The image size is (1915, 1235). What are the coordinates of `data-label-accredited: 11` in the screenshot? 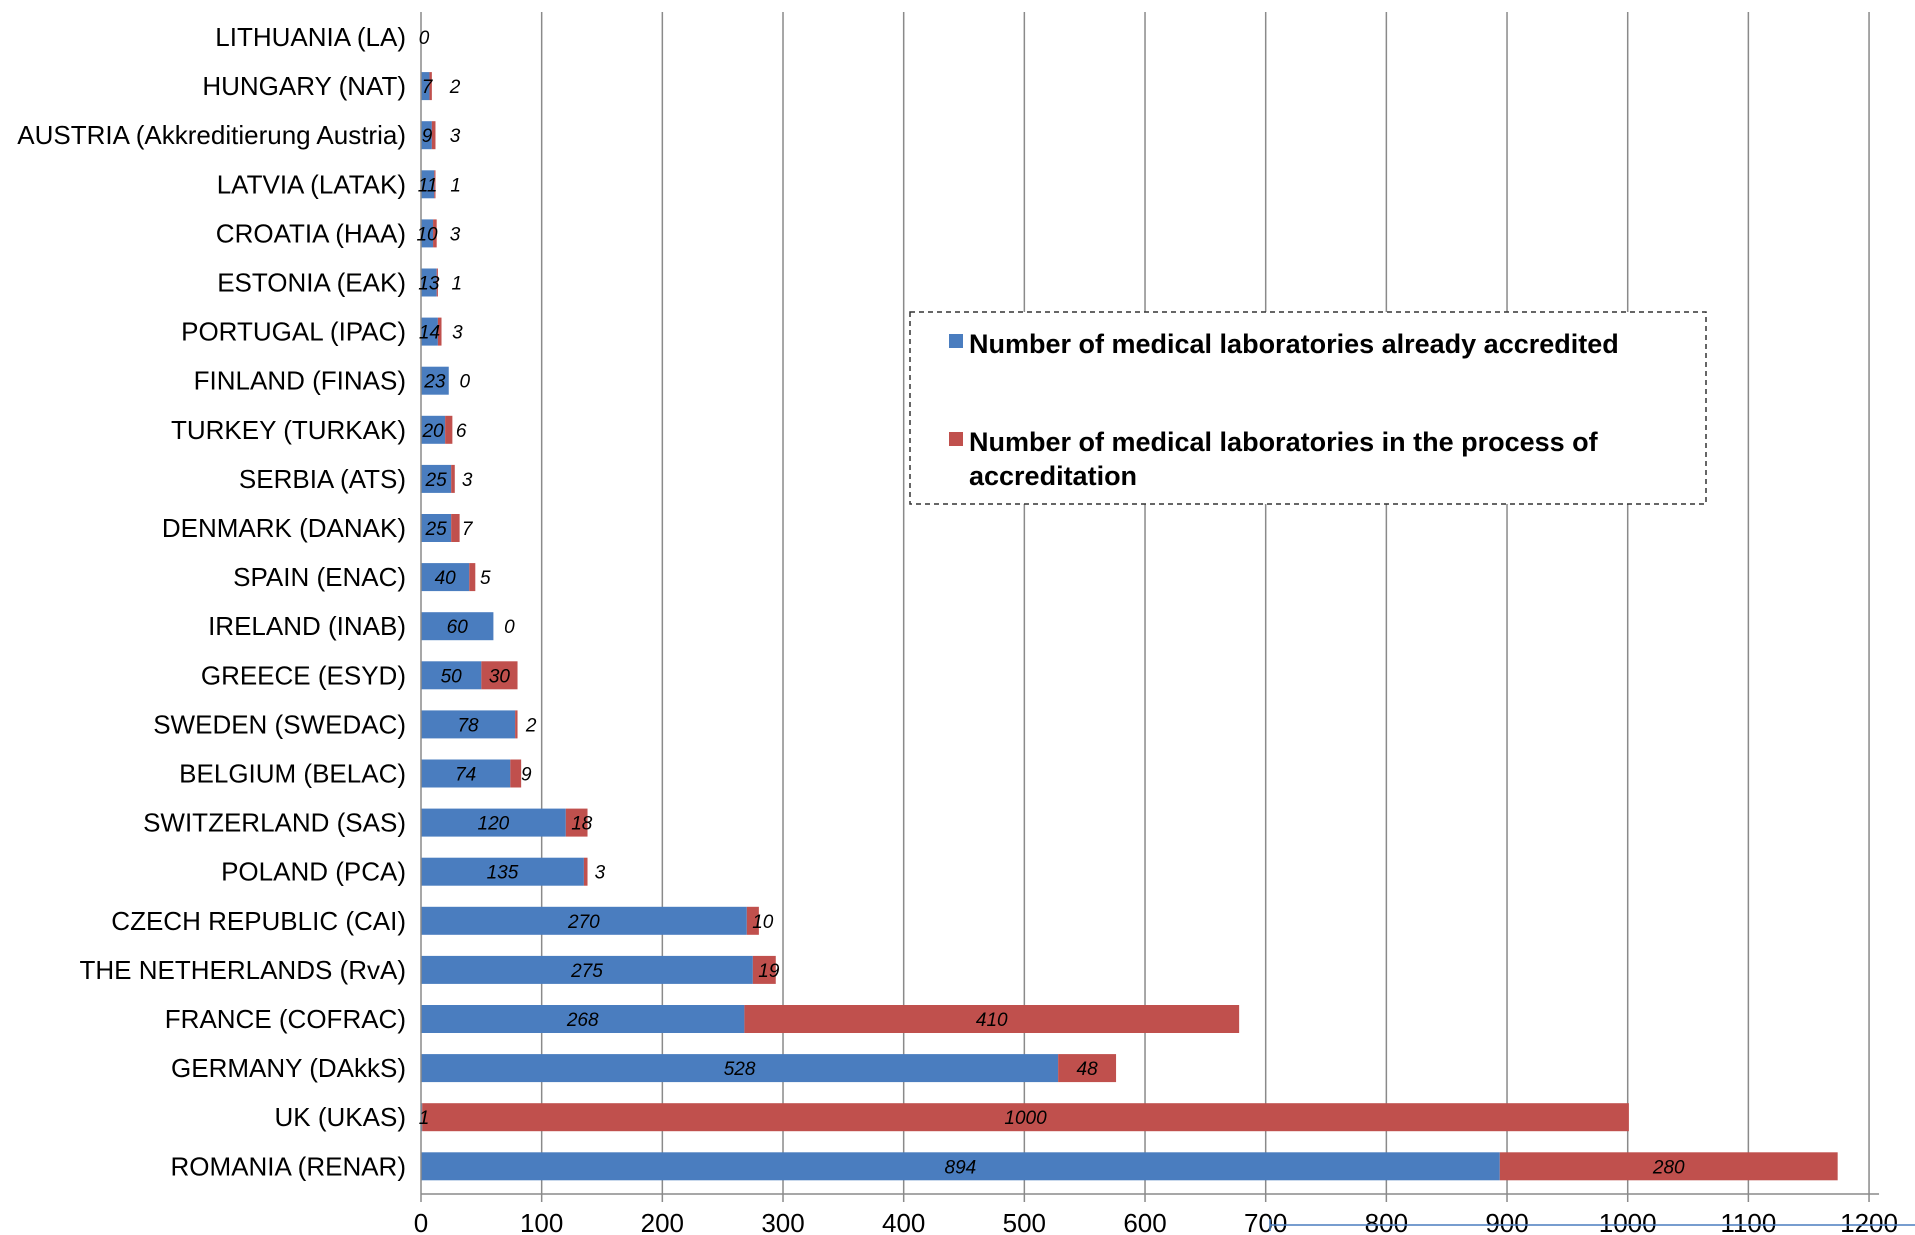 It's located at (428, 185).